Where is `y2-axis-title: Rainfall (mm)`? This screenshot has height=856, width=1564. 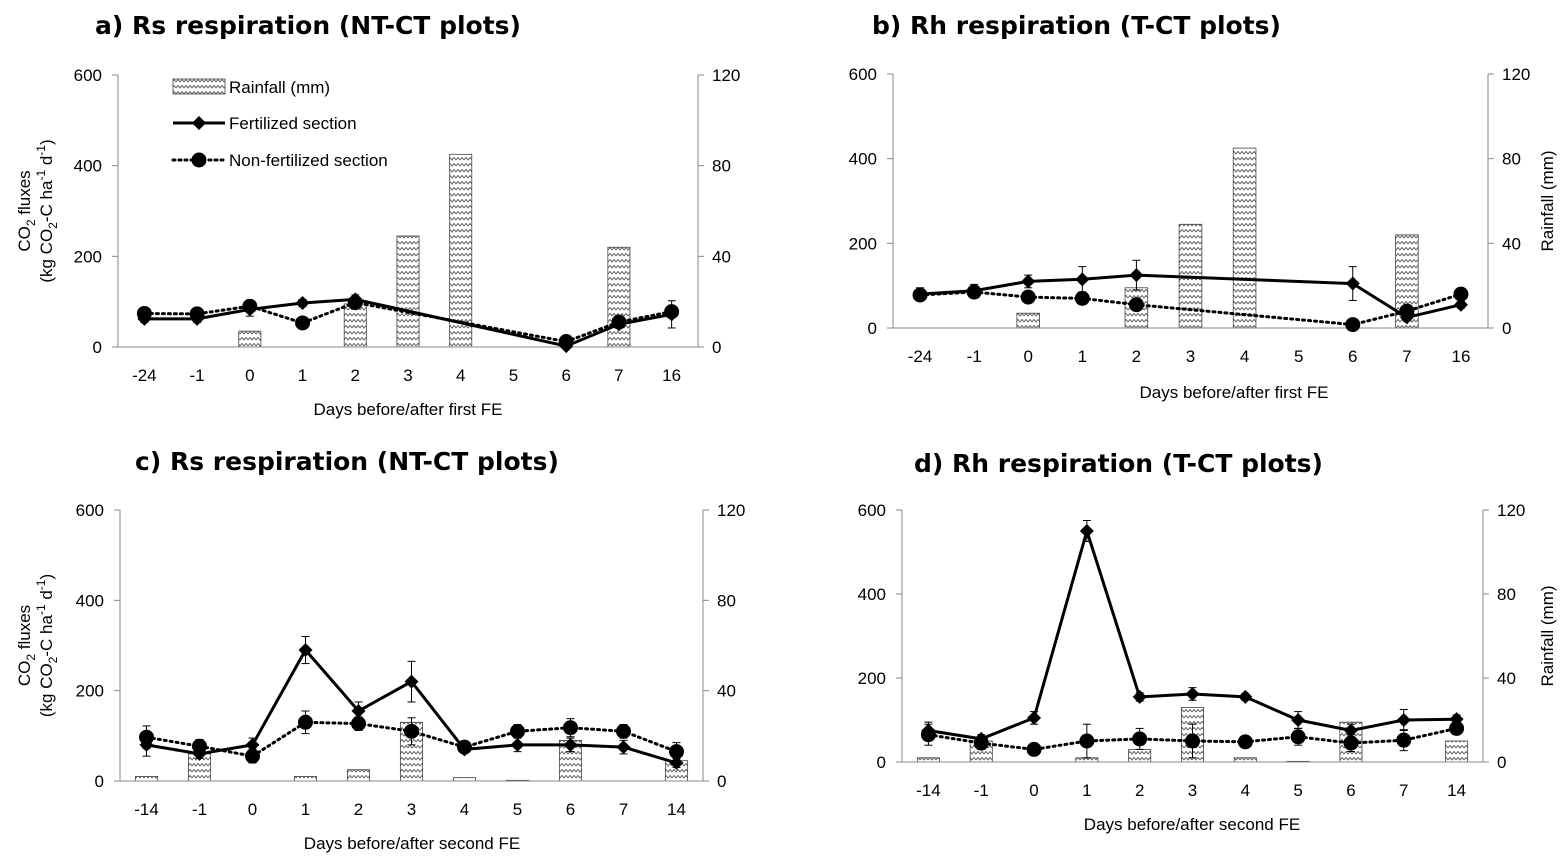 y2-axis-title: Rainfall (mm) is located at coordinates (1547, 200).